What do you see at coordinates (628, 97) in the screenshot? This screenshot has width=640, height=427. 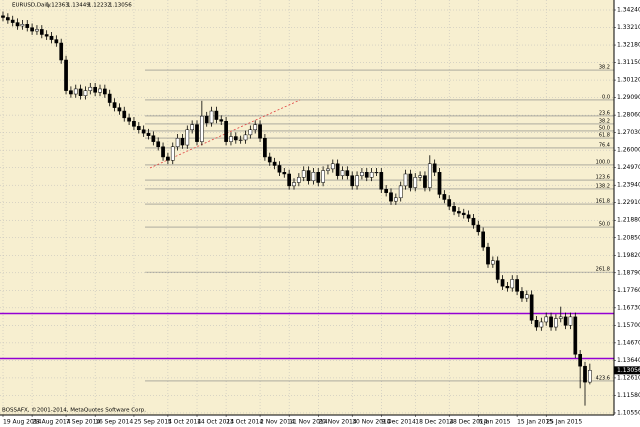 I see `y-tick-label: 1.29090` at bounding box center [628, 97].